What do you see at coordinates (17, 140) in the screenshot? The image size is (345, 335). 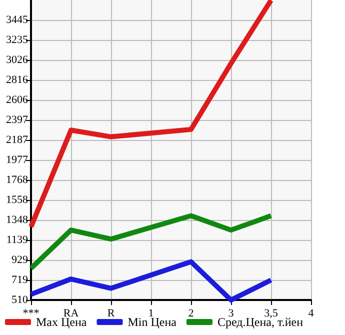 I see `y-tick-label: 2187` at bounding box center [17, 140].